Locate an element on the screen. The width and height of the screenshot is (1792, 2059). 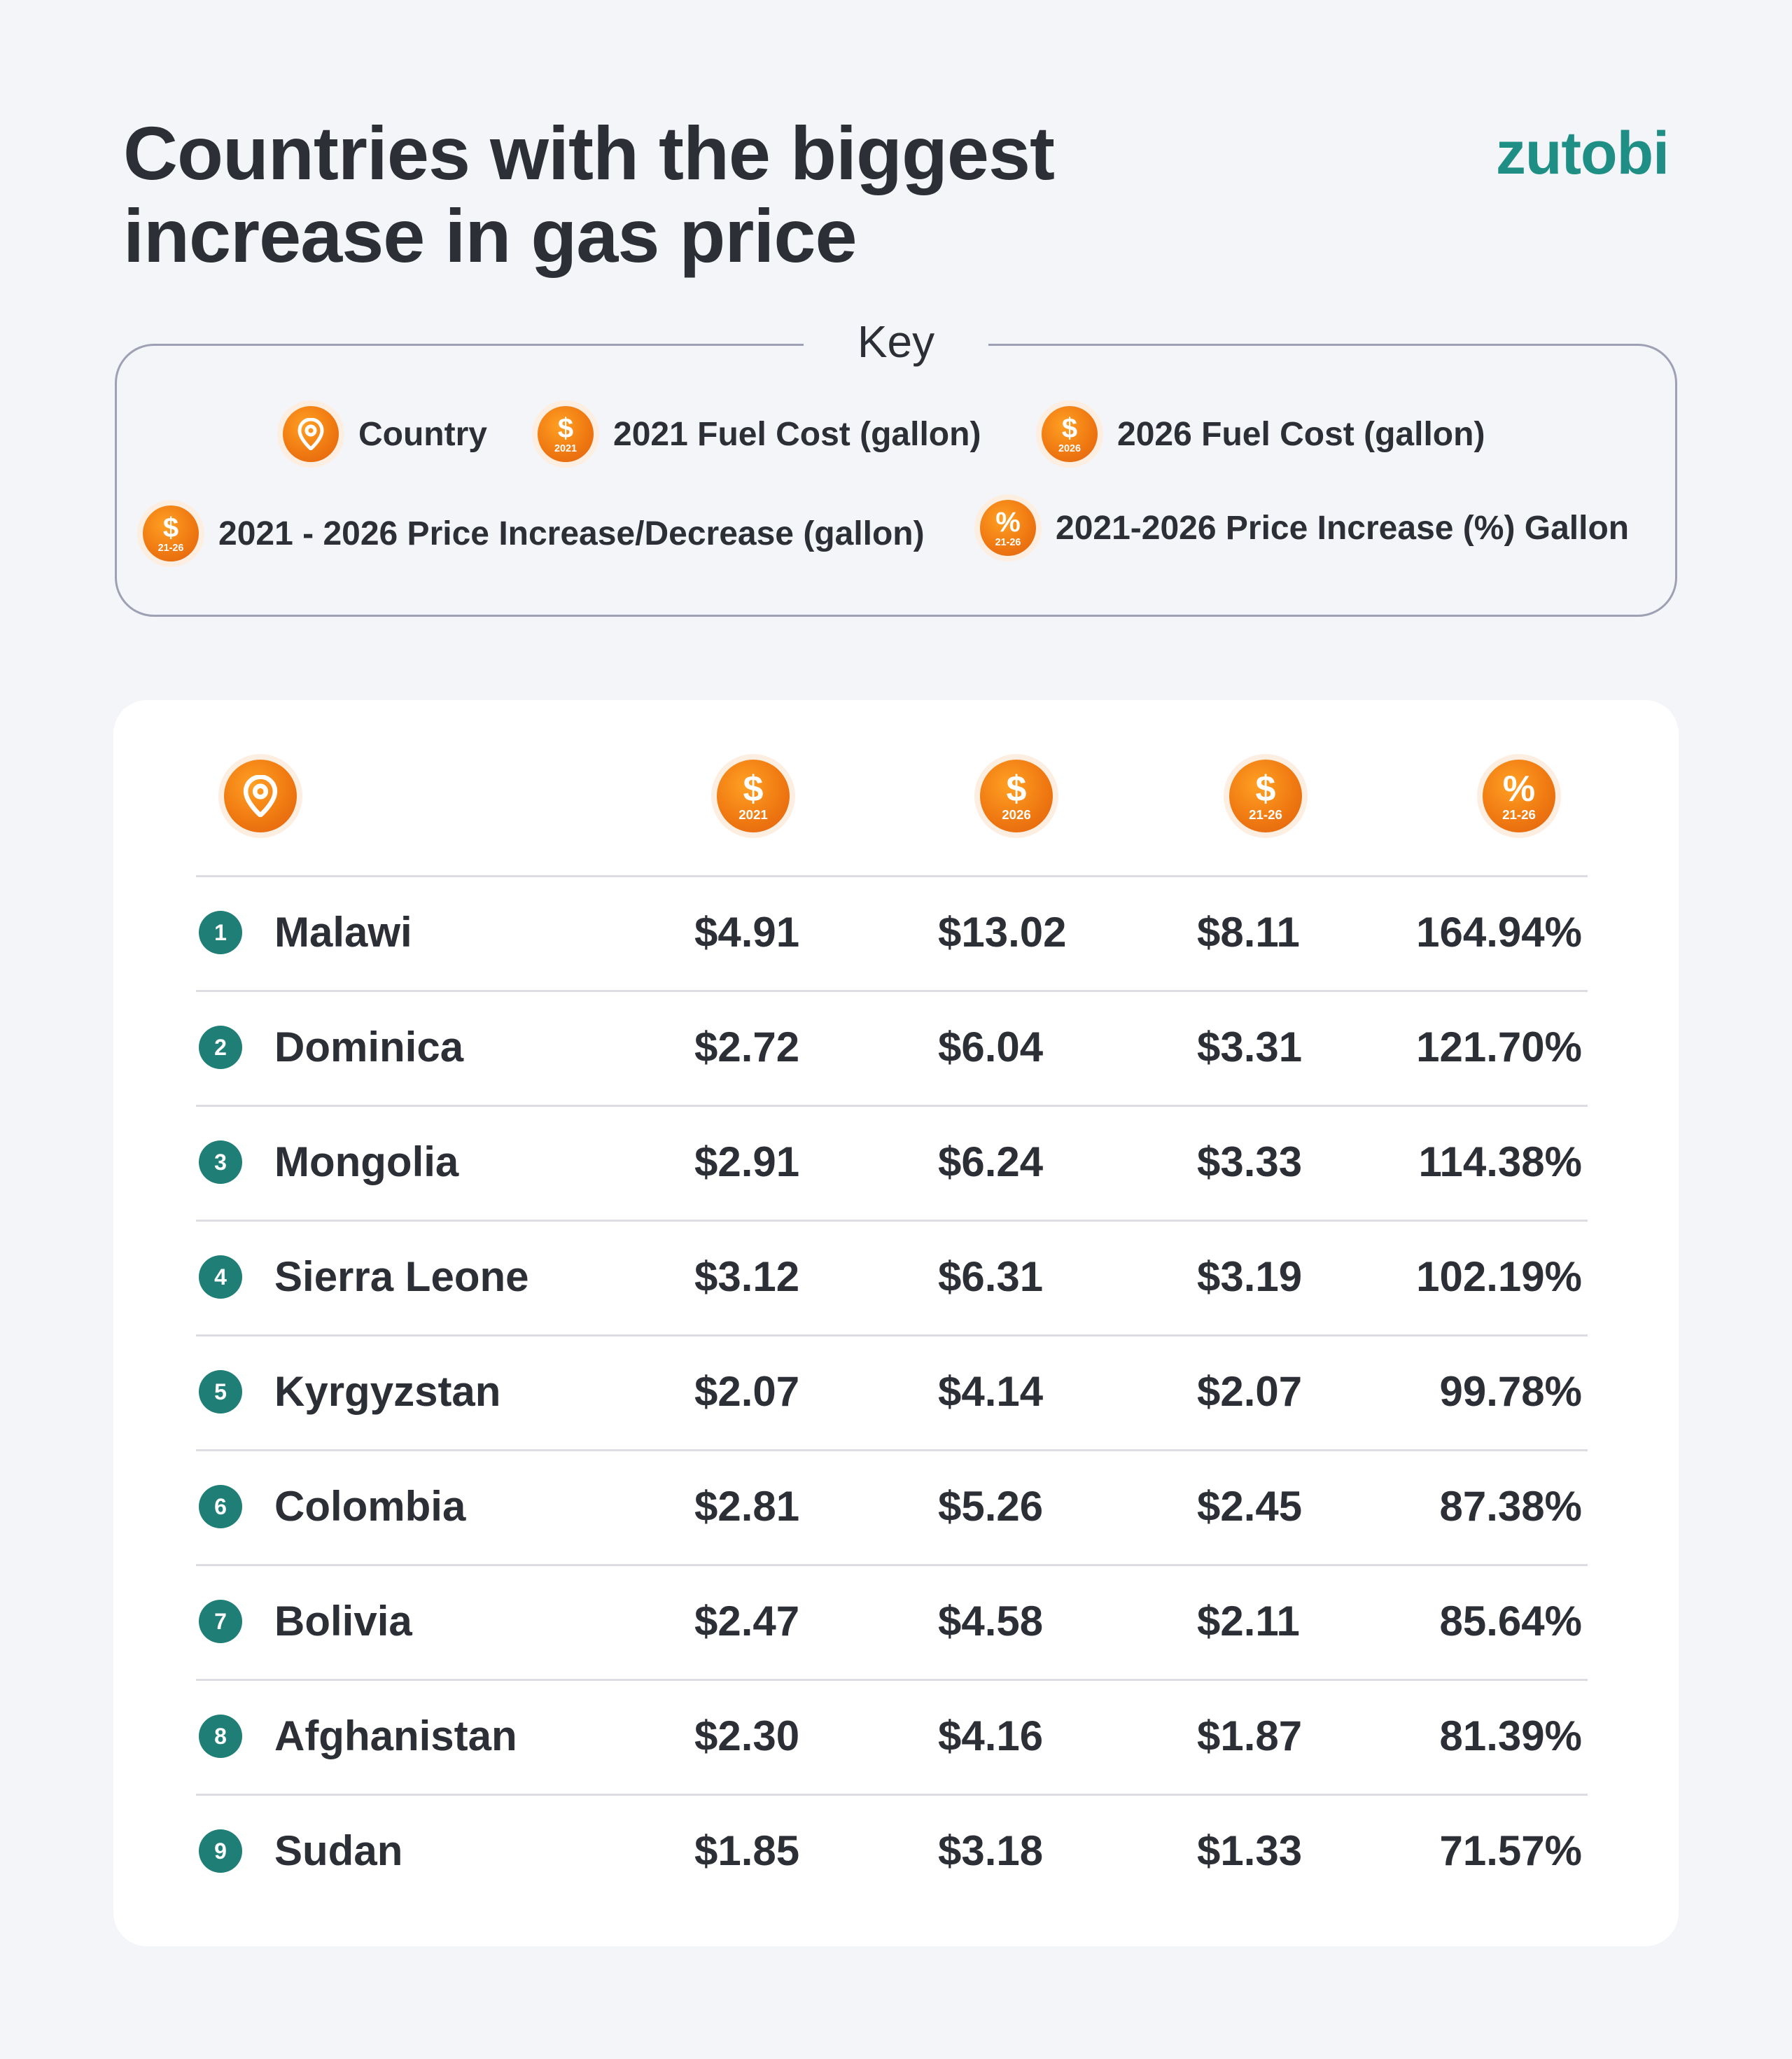
zutobi-logo: zutobi is located at coordinates (1582, 153).